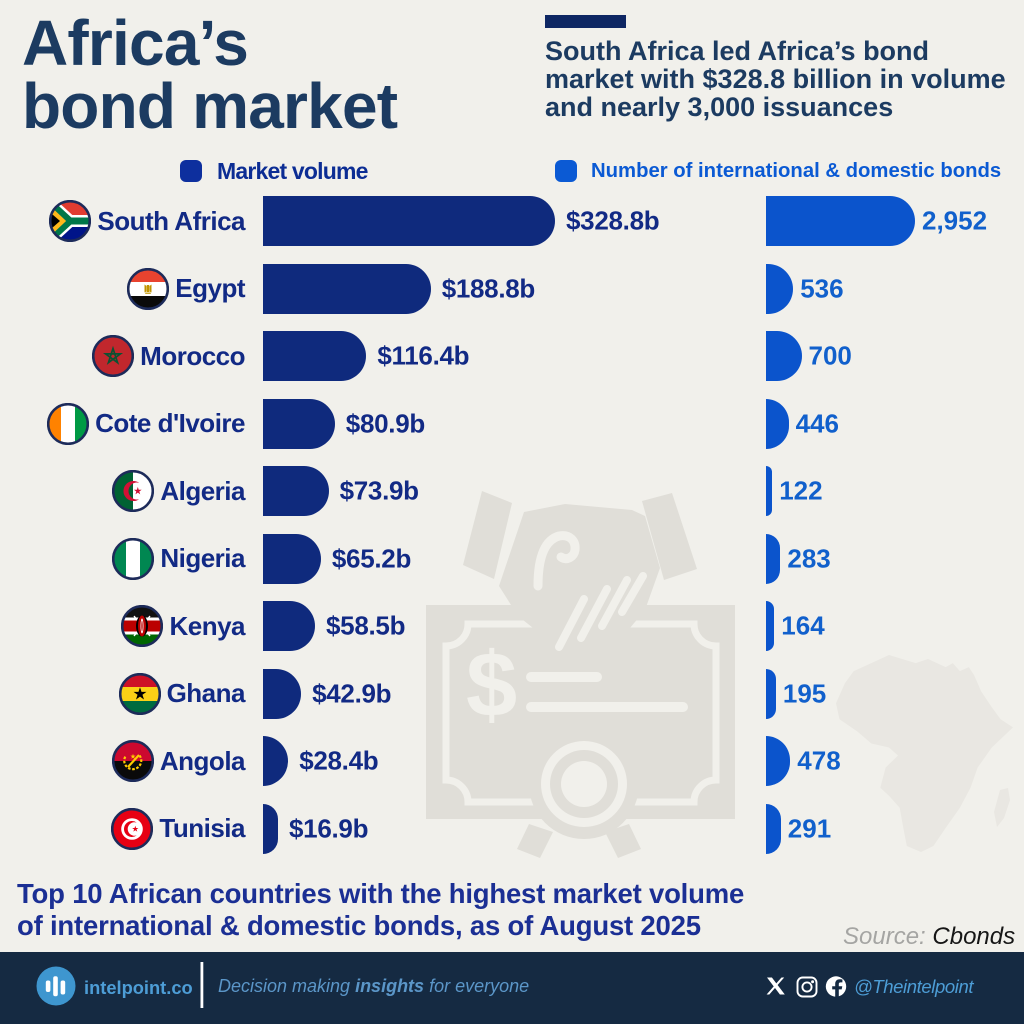 The image size is (1024, 1024). What do you see at coordinates (914, 986) in the screenshot?
I see `svg-text: @Theintelpoint` at bounding box center [914, 986].